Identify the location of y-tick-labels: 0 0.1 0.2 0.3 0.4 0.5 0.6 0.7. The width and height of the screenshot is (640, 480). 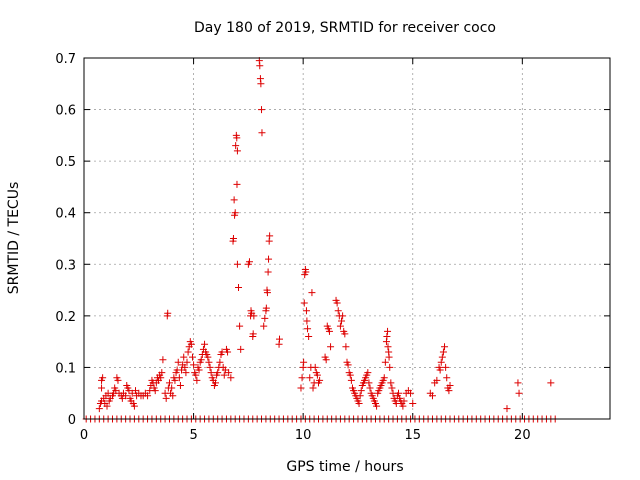
(65, 240).